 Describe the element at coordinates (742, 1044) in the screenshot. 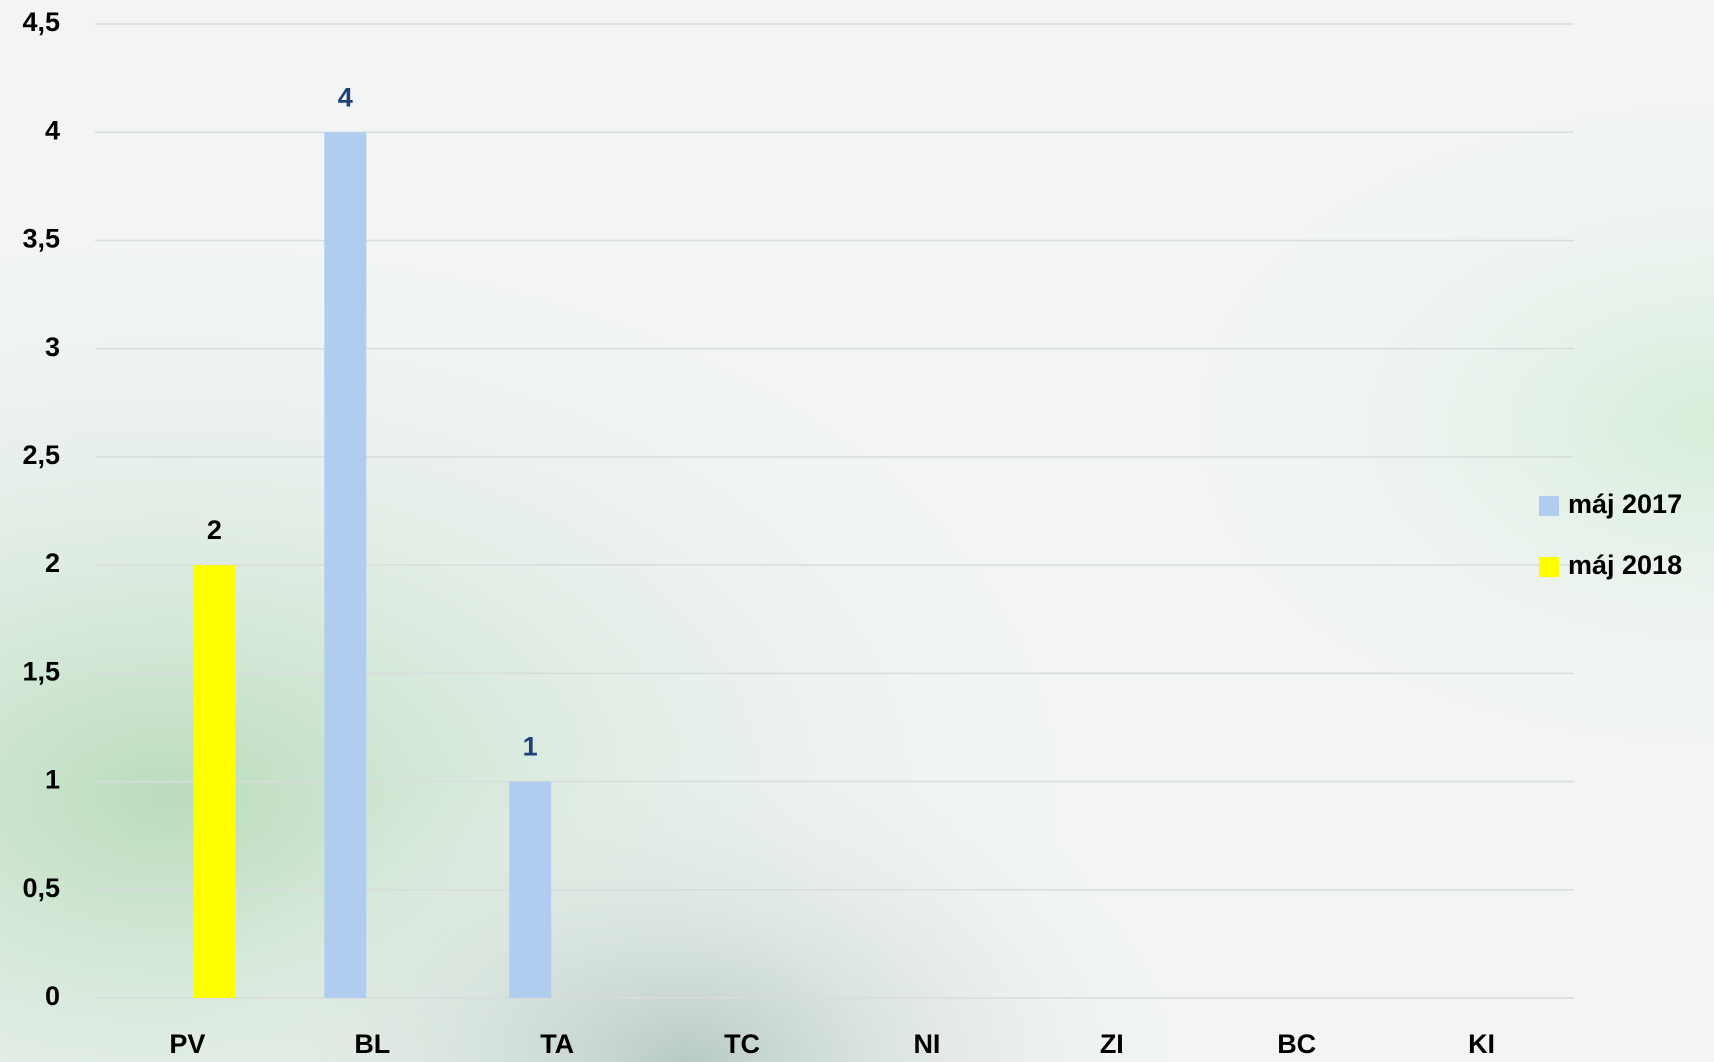

I see `x-tick-label: TC` at that location.